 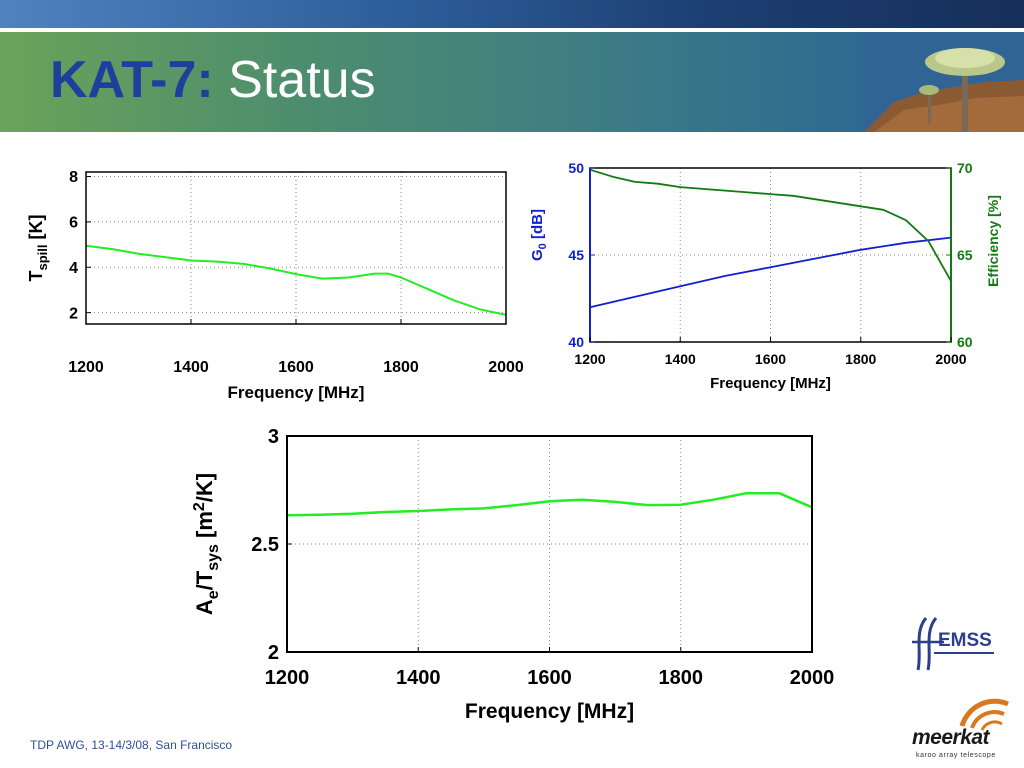 What do you see at coordinates (956, 755) in the screenshot?
I see `meerkat-tagline: karoo array telescope` at bounding box center [956, 755].